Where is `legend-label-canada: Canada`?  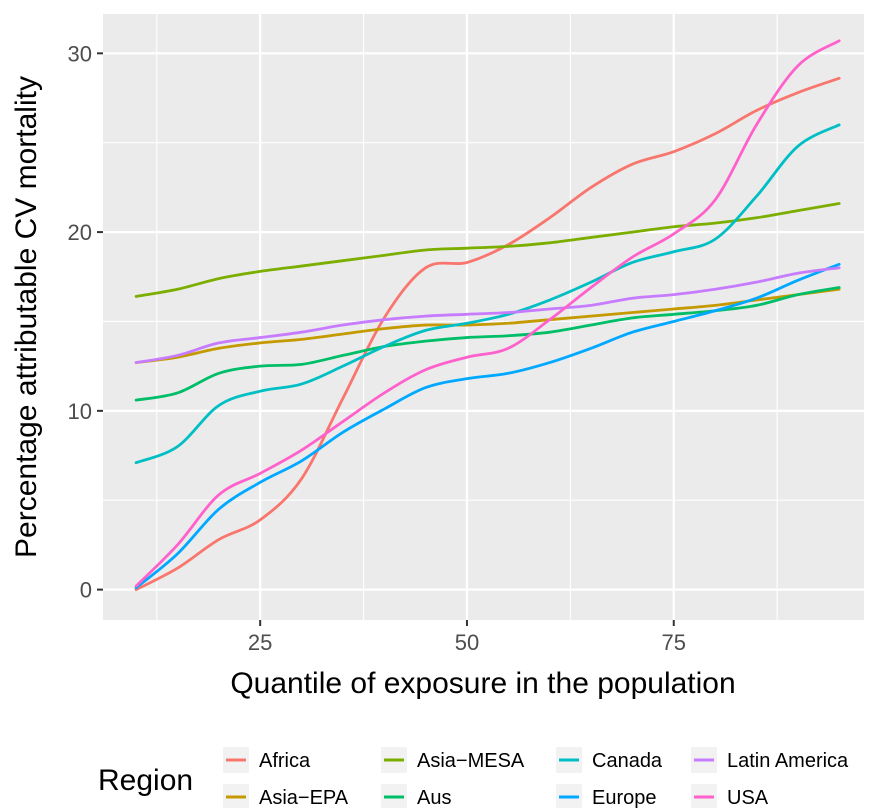 legend-label-canada: Canada is located at coordinates (627, 761).